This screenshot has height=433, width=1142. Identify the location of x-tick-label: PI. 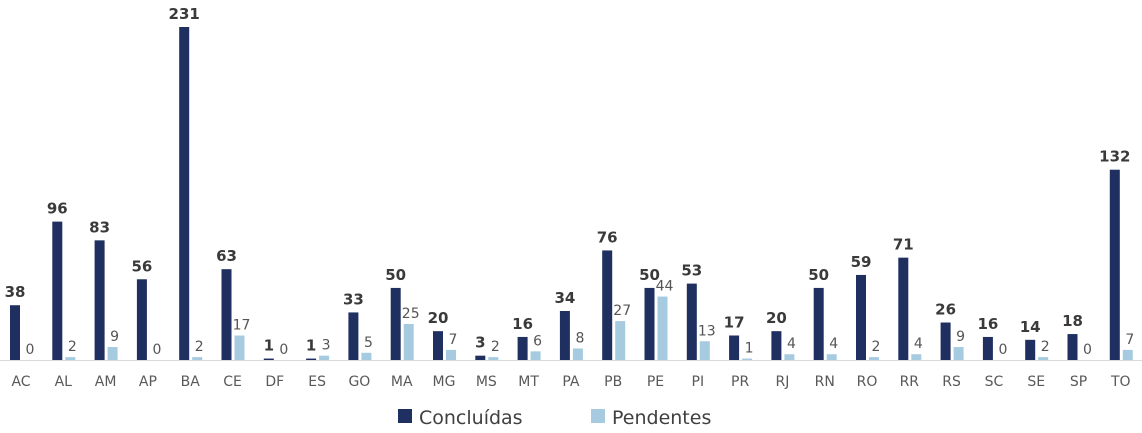
(698, 382).